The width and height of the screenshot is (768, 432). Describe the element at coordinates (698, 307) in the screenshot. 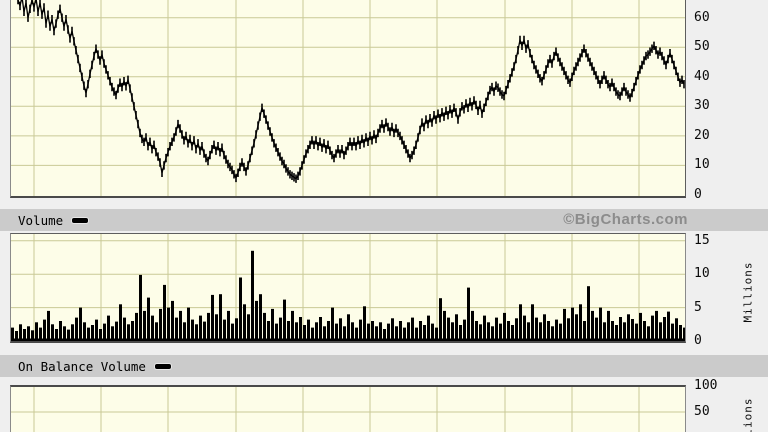

I see `y-axis-tick-label: 5` at that location.